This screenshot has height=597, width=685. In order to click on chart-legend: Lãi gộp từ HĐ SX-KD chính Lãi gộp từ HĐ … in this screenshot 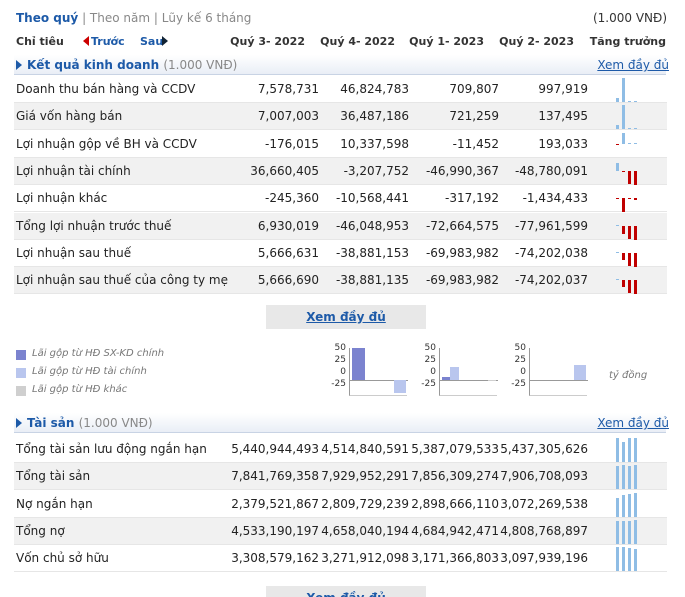, I will do `click(90, 375)`.